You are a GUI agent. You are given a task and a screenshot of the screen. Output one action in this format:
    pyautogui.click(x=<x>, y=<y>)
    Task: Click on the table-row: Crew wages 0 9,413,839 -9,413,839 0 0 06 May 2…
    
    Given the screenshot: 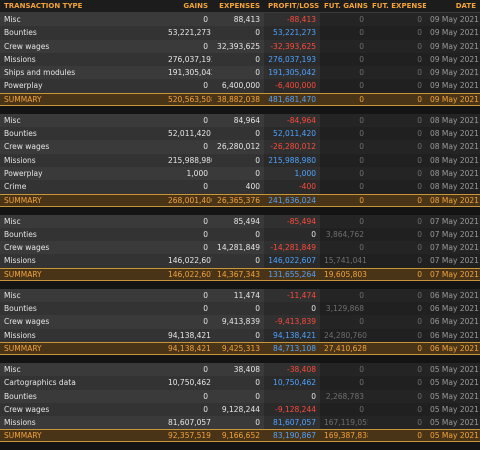 What is the action you would take?
    pyautogui.click(x=240, y=322)
    